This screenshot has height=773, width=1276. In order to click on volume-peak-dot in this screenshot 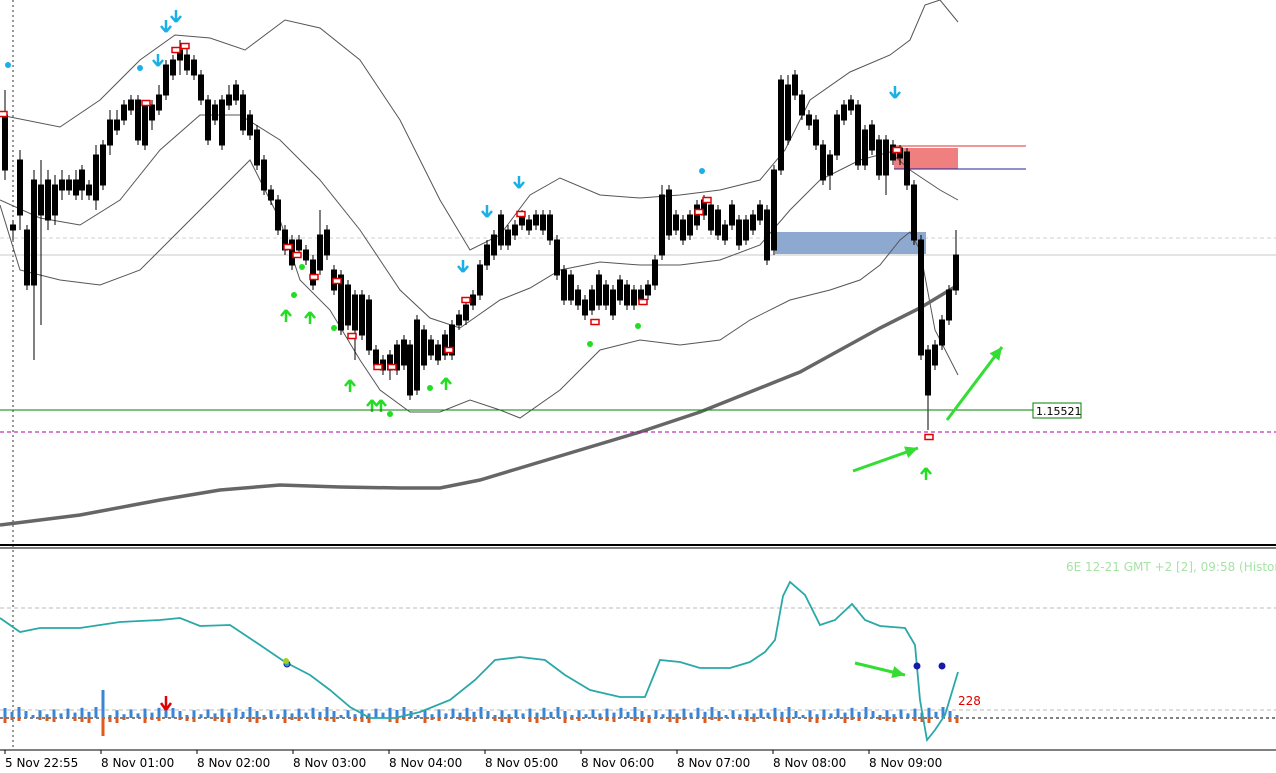, I will do `click(917, 666)`.